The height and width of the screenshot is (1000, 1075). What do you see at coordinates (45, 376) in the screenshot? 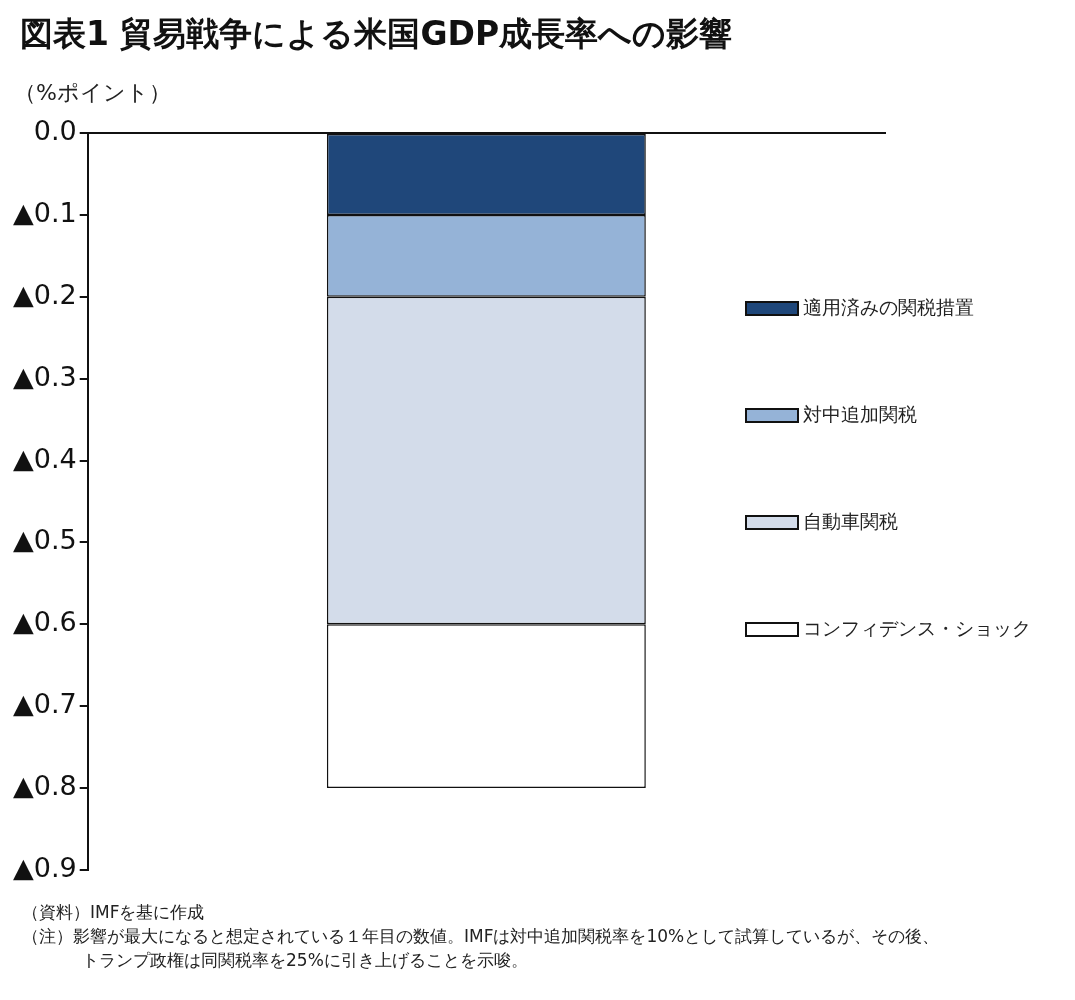
I see `y-tick-label: ▲0.3` at bounding box center [45, 376].